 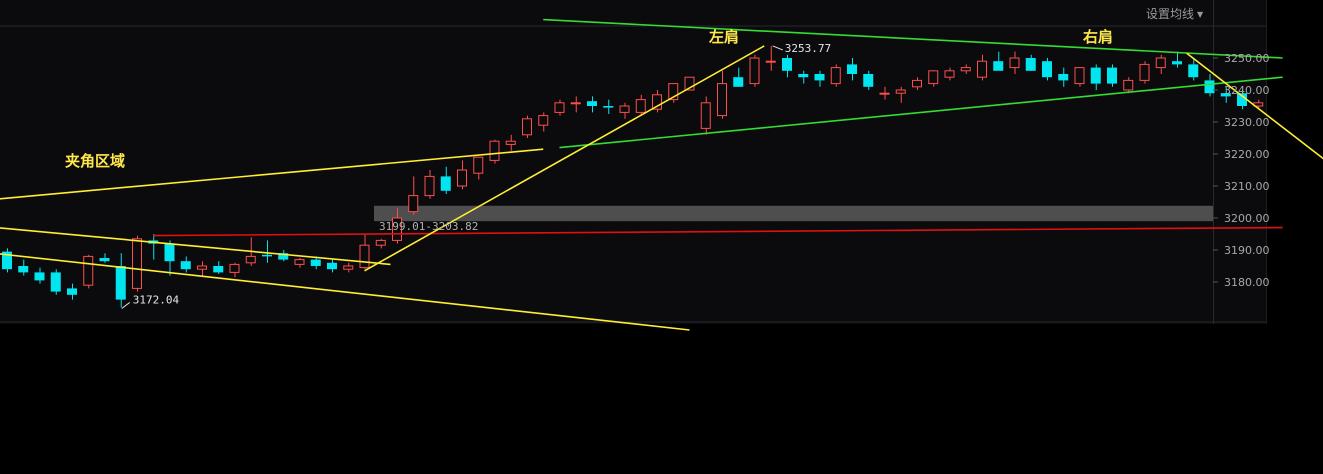 I want to click on y-tick-label: 3190.00, so click(x=1247, y=250).